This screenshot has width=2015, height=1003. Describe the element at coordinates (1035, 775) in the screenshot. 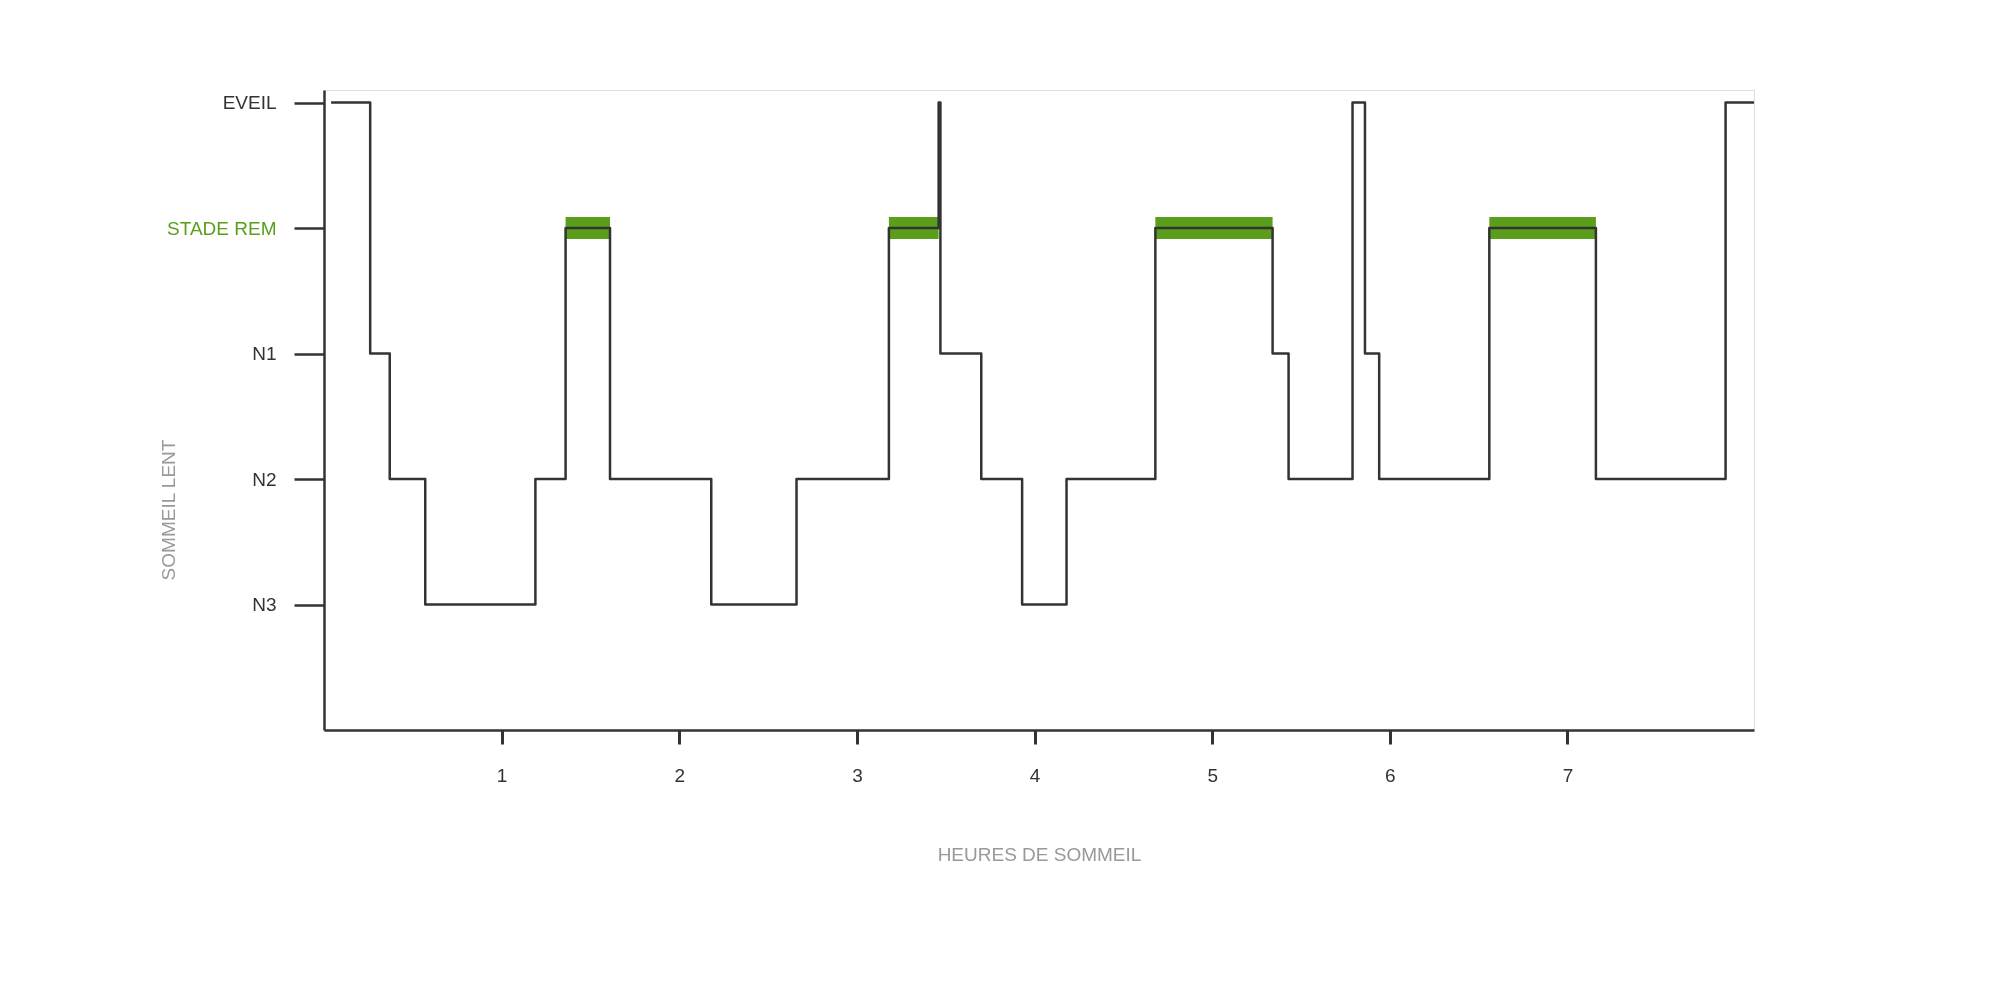

I see `x-tick-label: 4` at that location.